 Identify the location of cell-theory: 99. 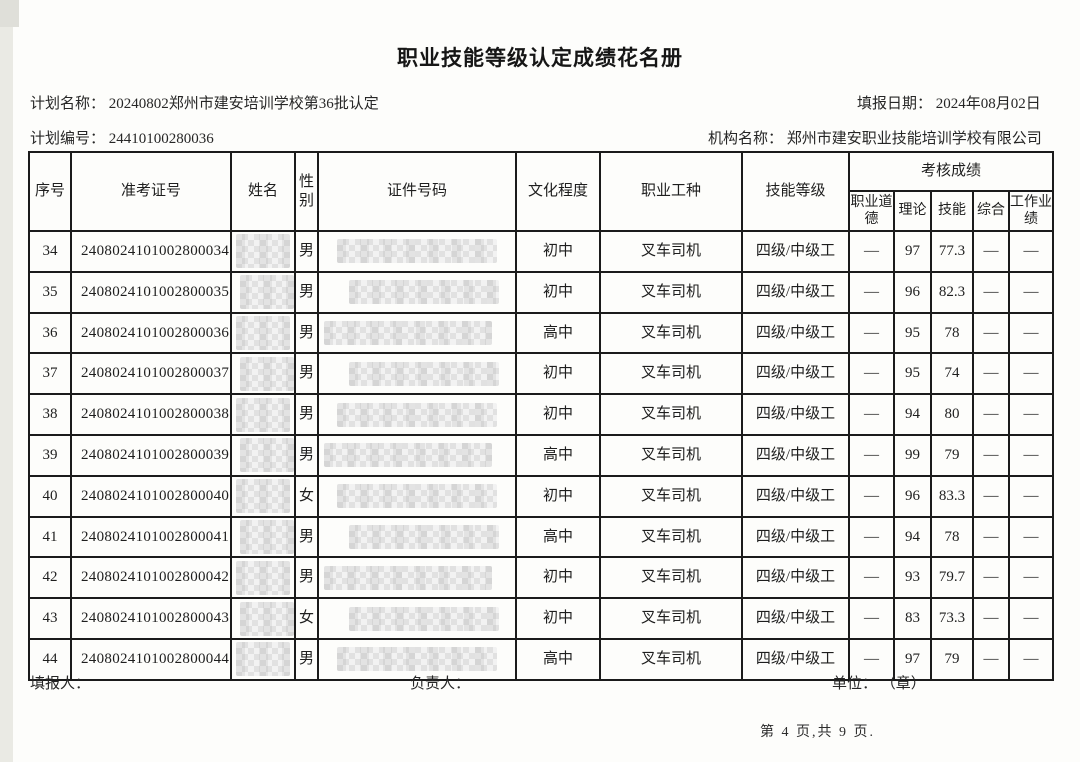
(912, 455).